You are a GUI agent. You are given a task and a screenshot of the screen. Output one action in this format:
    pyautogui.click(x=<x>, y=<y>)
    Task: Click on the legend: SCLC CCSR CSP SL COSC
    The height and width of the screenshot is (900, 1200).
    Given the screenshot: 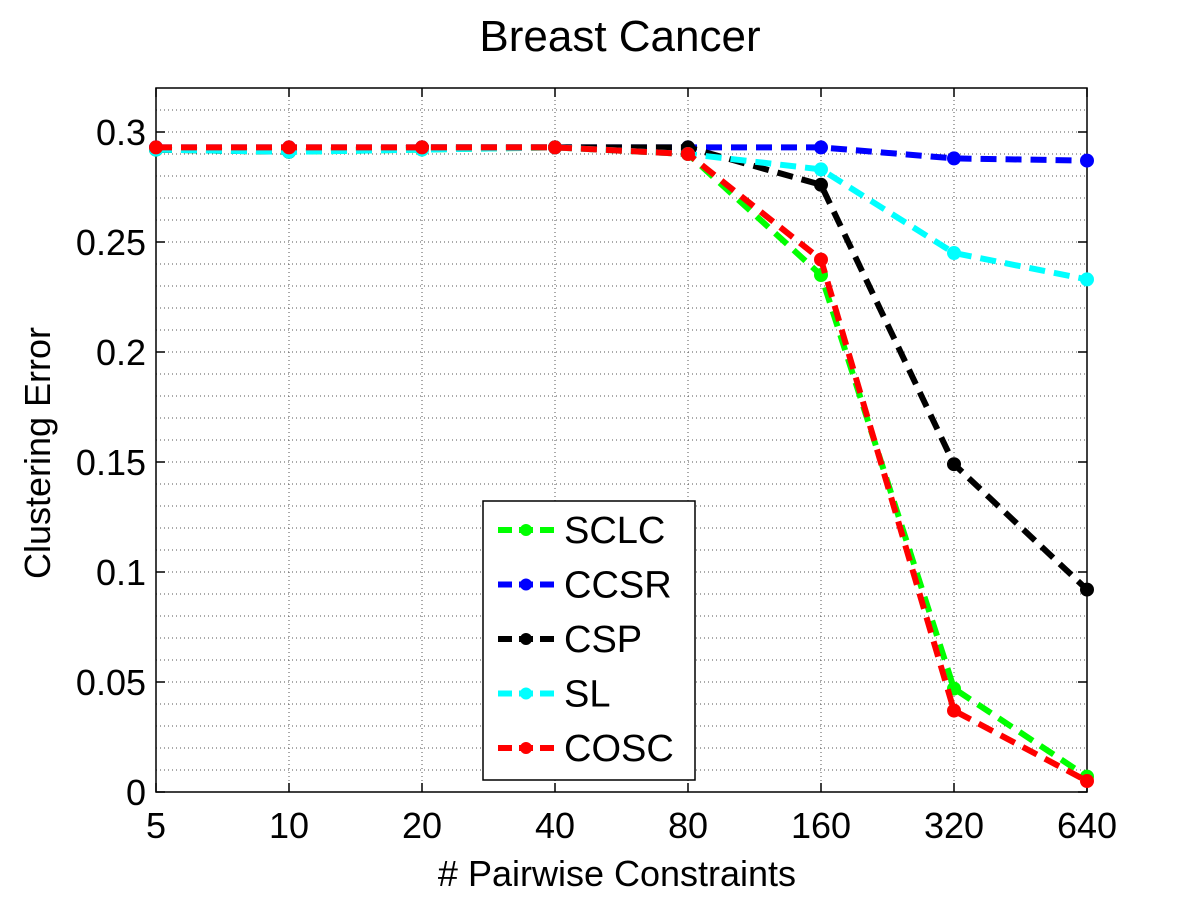 What is the action you would take?
    pyautogui.click(x=589, y=640)
    